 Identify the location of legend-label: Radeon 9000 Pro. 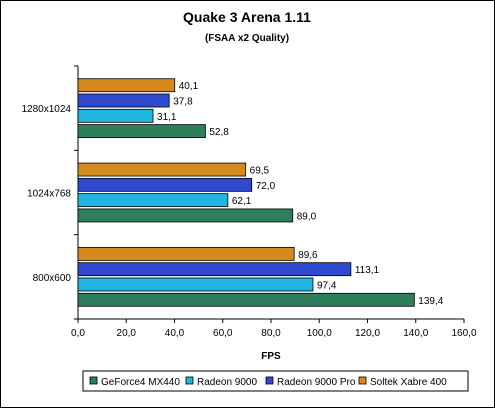
(316, 382).